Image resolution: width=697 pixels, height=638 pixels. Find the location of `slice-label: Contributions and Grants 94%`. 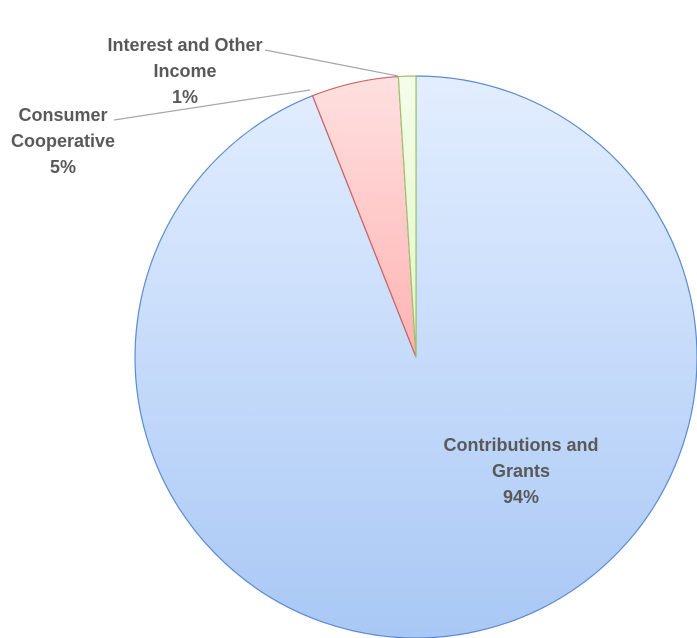

slice-label: Contributions and Grants 94% is located at coordinates (521, 471).